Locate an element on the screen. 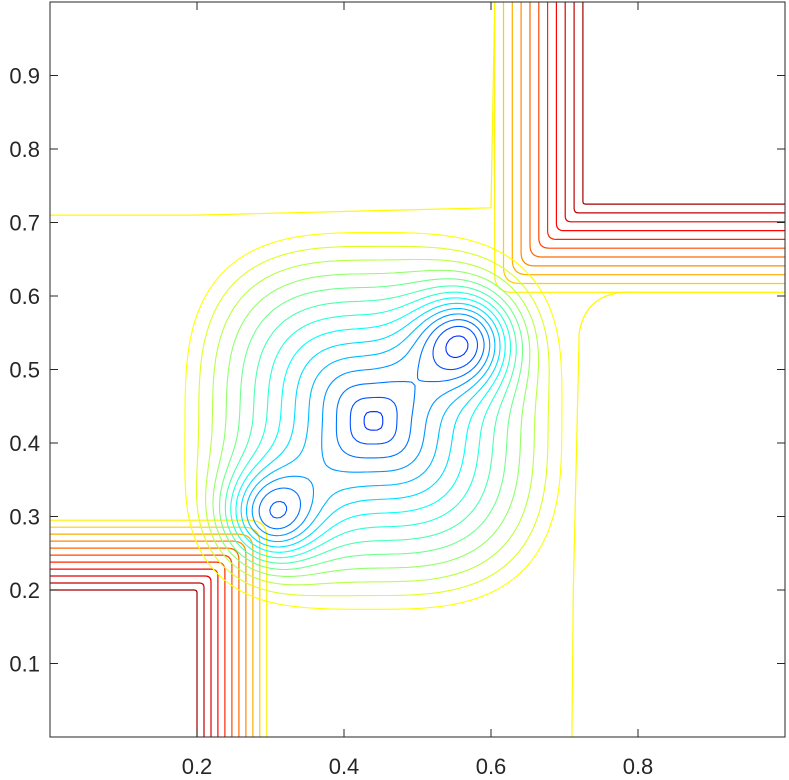  y-tick-label: 0.3 is located at coordinates (24, 517).